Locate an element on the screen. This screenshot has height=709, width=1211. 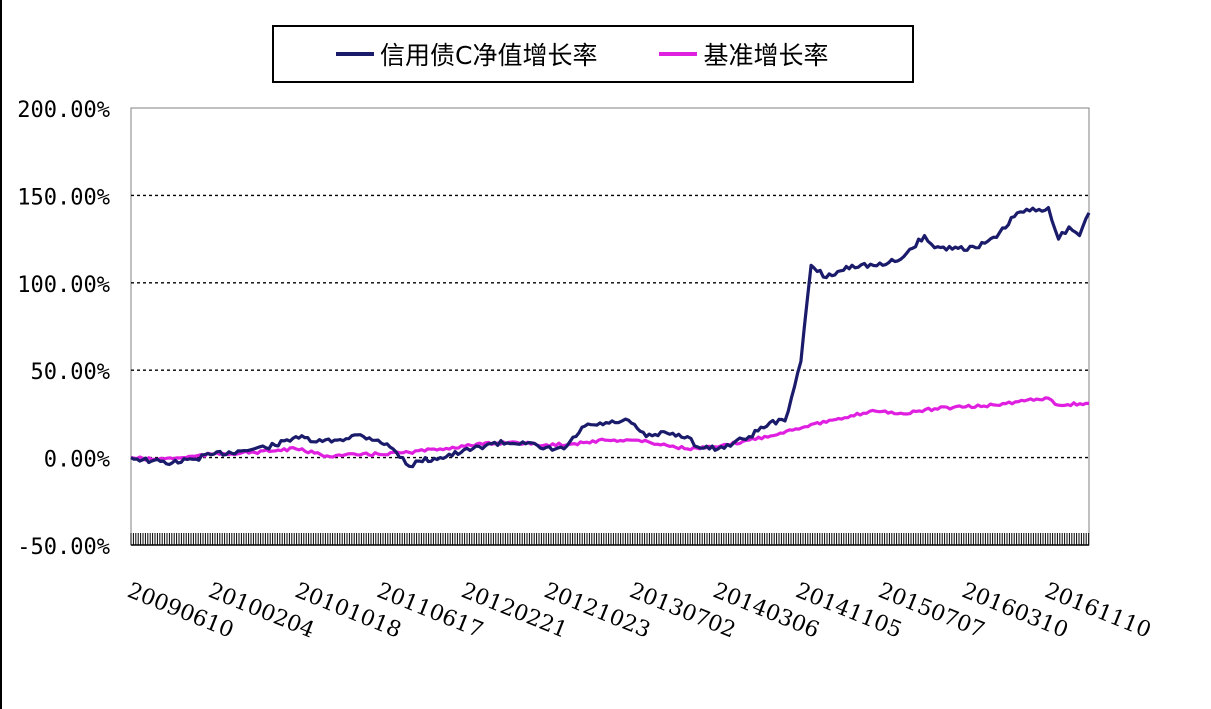
series-line-benchmark is located at coordinates (610, 429).